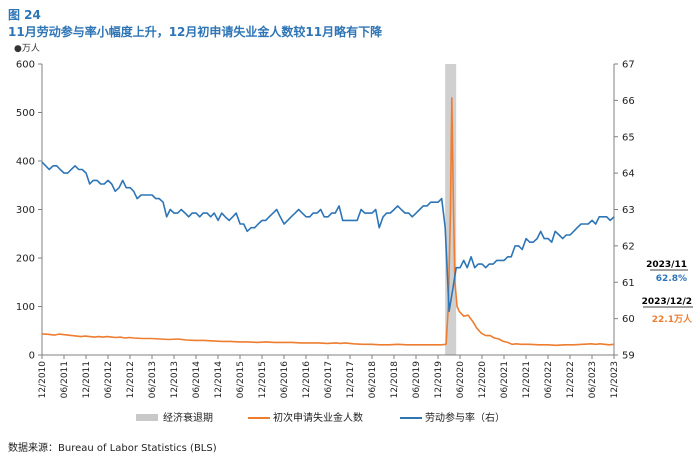 This screenshot has height=456, width=700. I want to click on x-tick-label: 06/2023, so click(593, 379).